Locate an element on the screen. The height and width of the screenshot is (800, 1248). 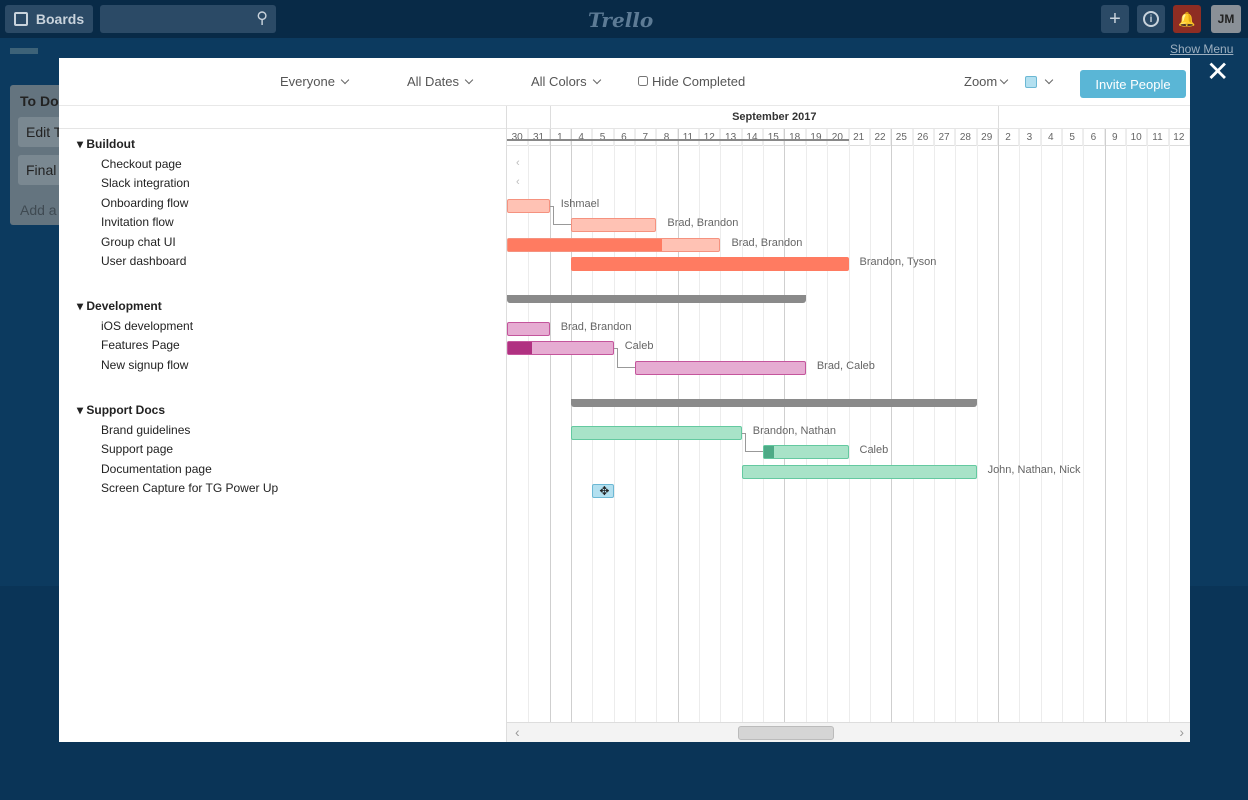
task-progress is located at coordinates (769, 452).